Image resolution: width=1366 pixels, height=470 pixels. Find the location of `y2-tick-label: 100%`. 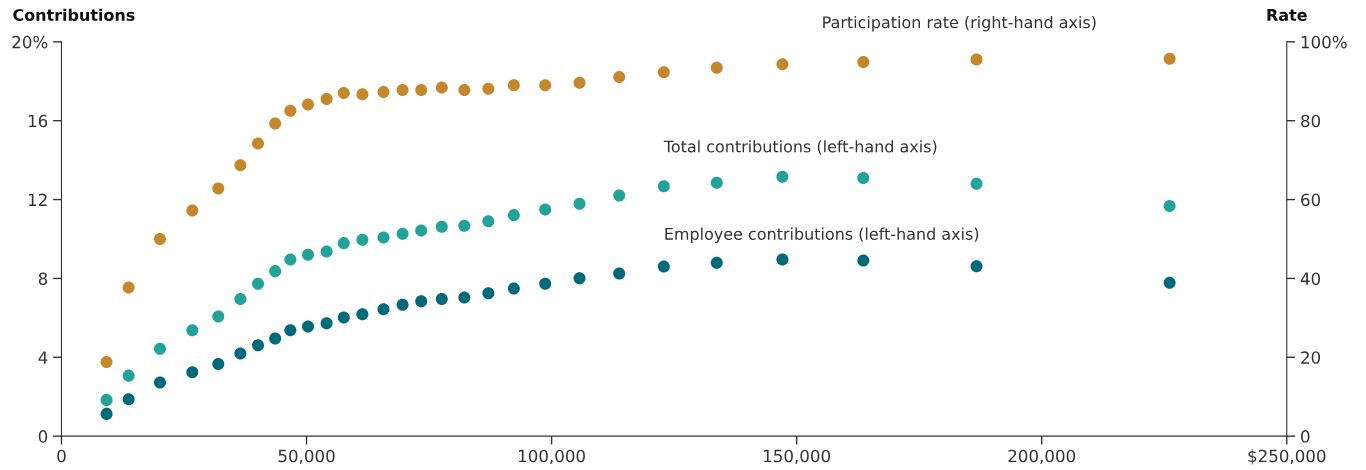

y2-tick-label: 100% is located at coordinates (1324, 42).